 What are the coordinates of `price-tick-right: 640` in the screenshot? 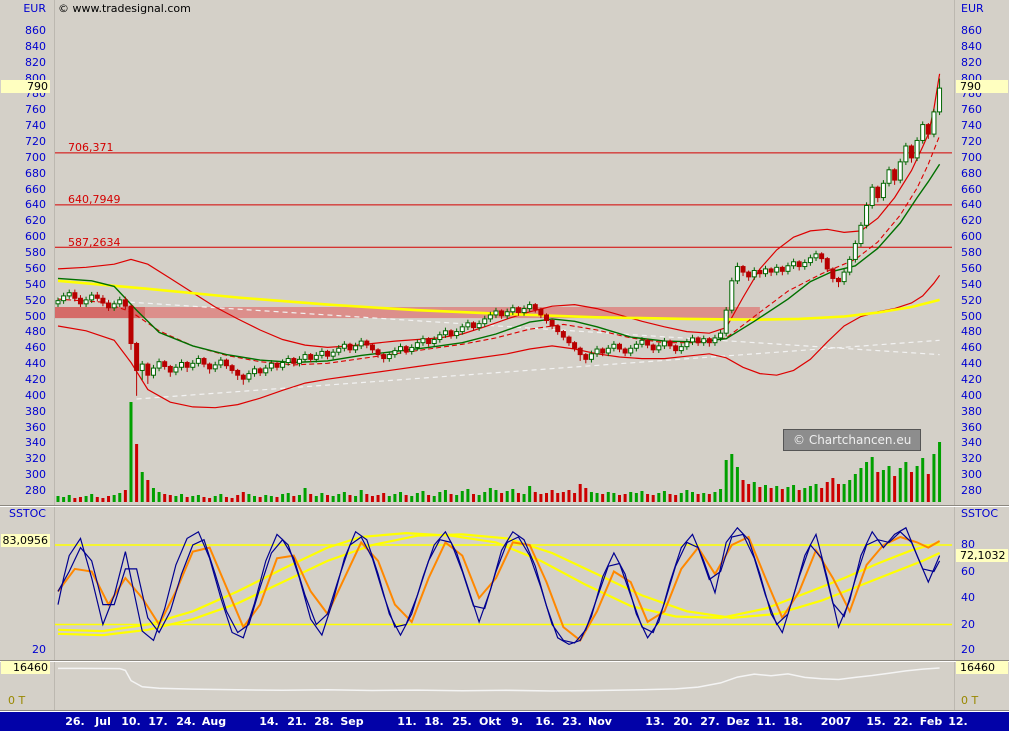 It's located at (971, 204).